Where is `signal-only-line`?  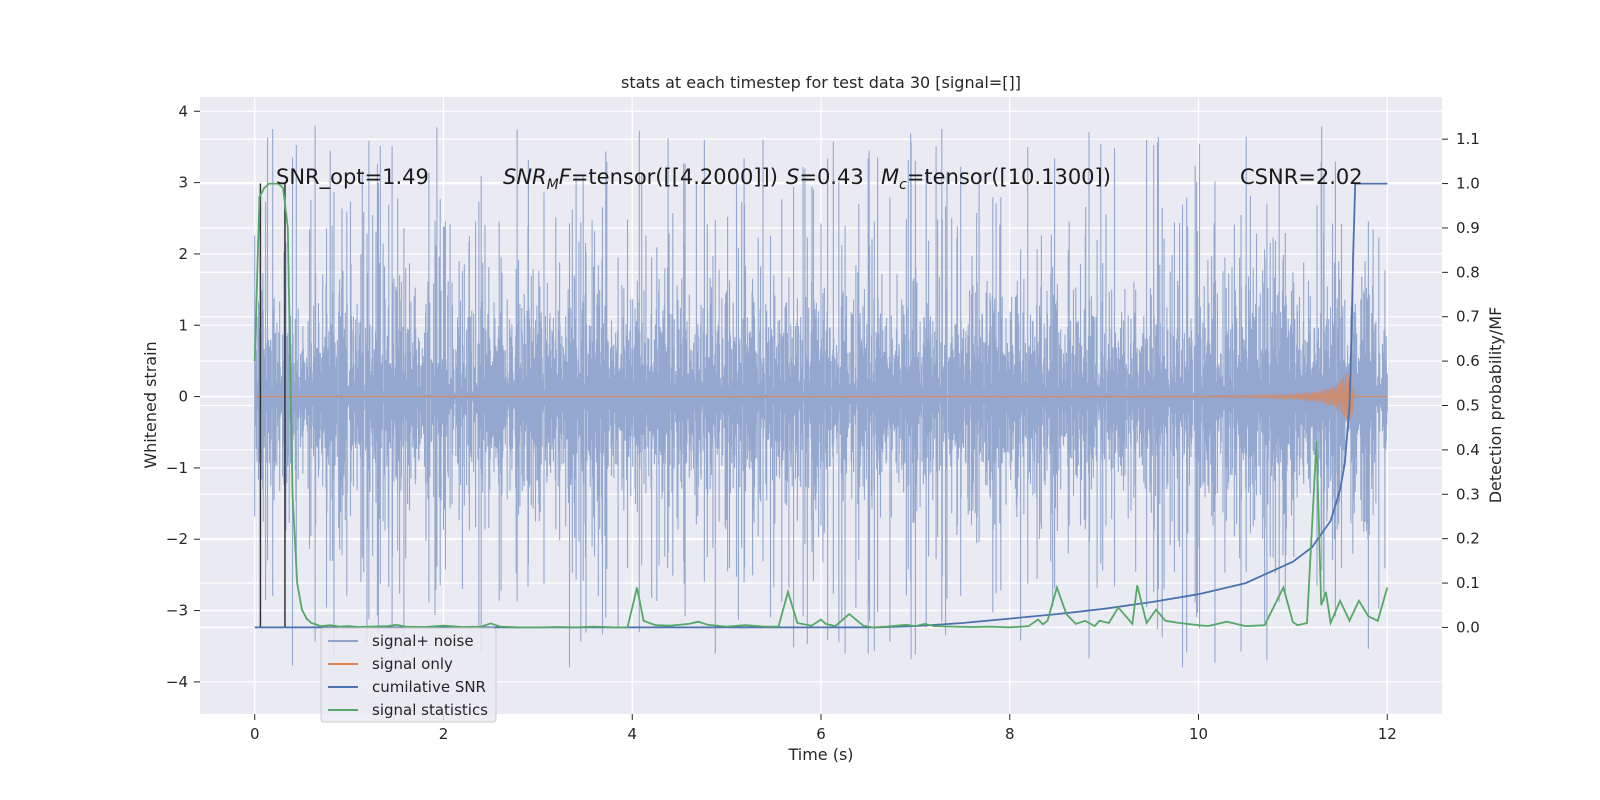
signal-only-line is located at coordinates (821, 396).